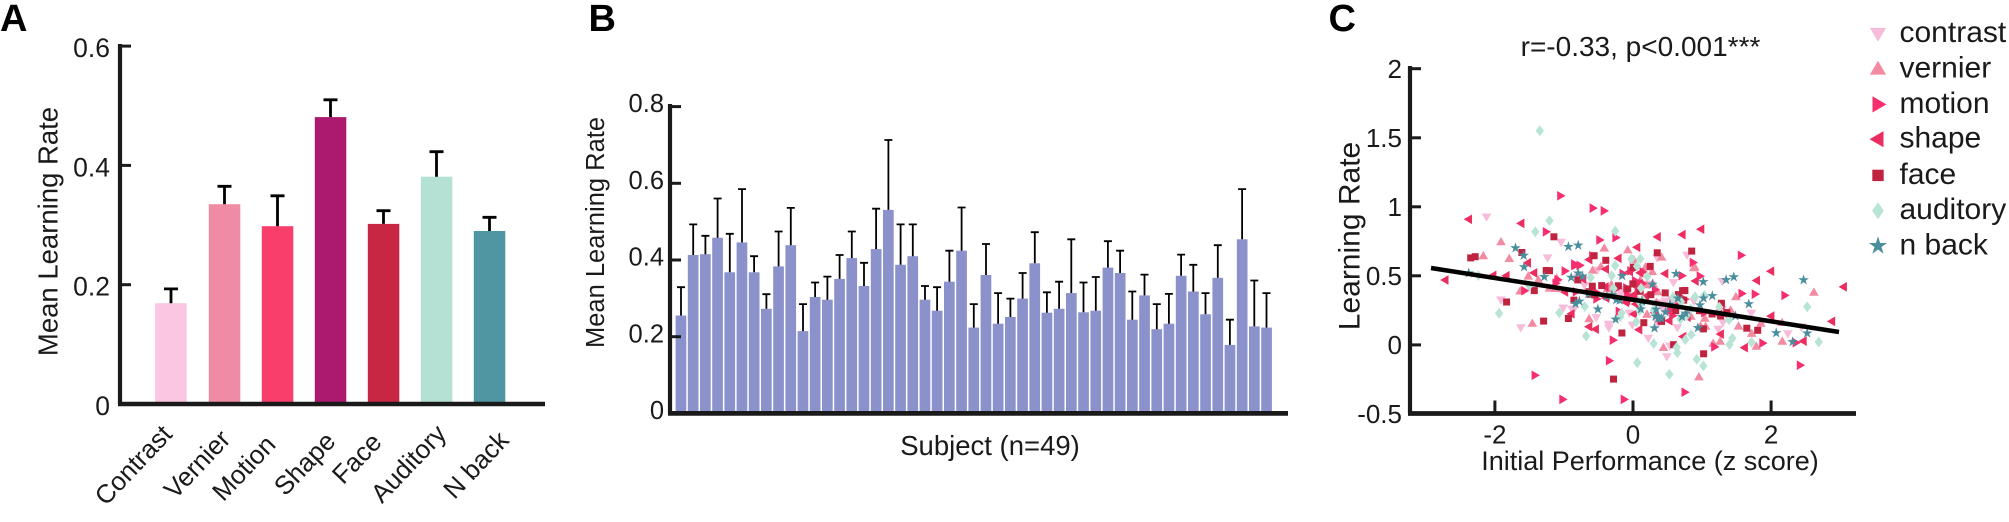 The height and width of the screenshot is (522, 2009). Describe the element at coordinates (1928, 174) in the screenshot. I see `svg-text: face` at that location.